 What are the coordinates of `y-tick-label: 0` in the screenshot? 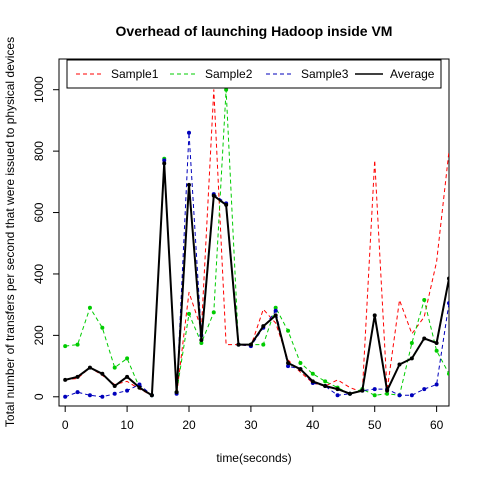 It's located at (39, 396).